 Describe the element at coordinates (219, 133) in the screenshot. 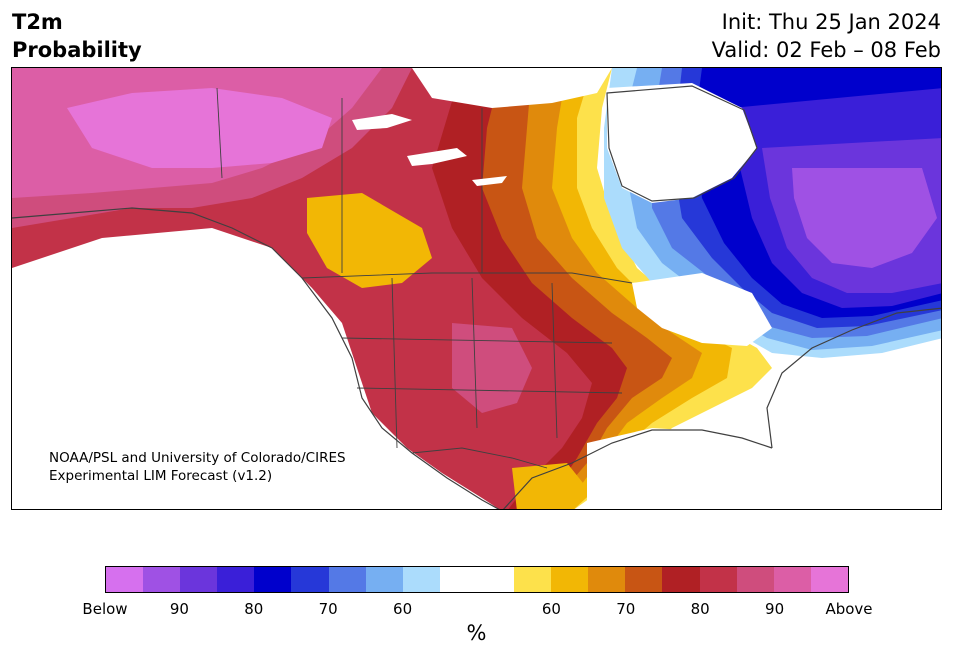

I see `alaska-border` at that location.